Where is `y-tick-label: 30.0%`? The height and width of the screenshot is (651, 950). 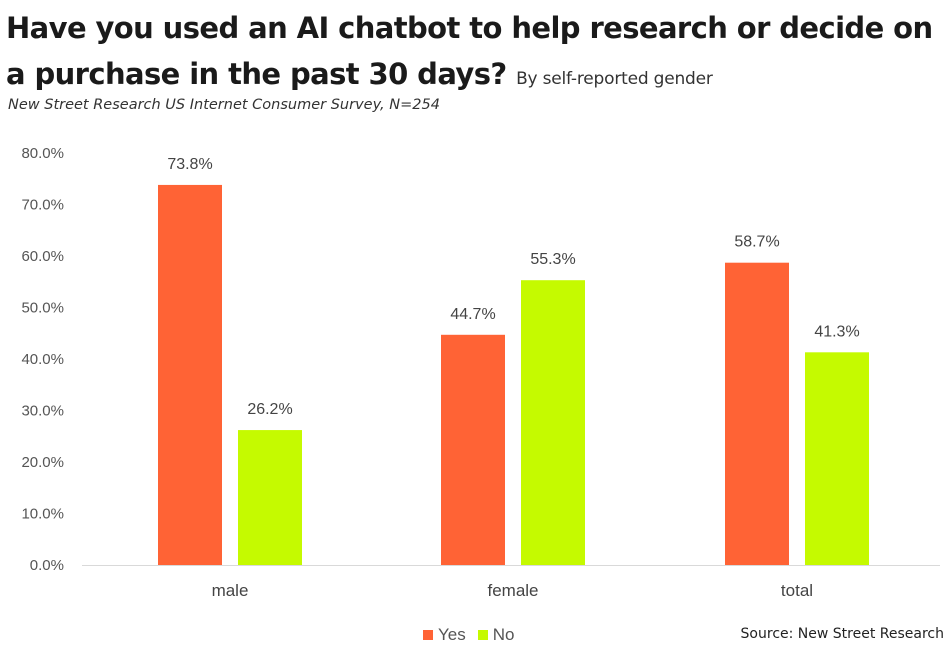 y-tick-label: 30.0% is located at coordinates (42, 411).